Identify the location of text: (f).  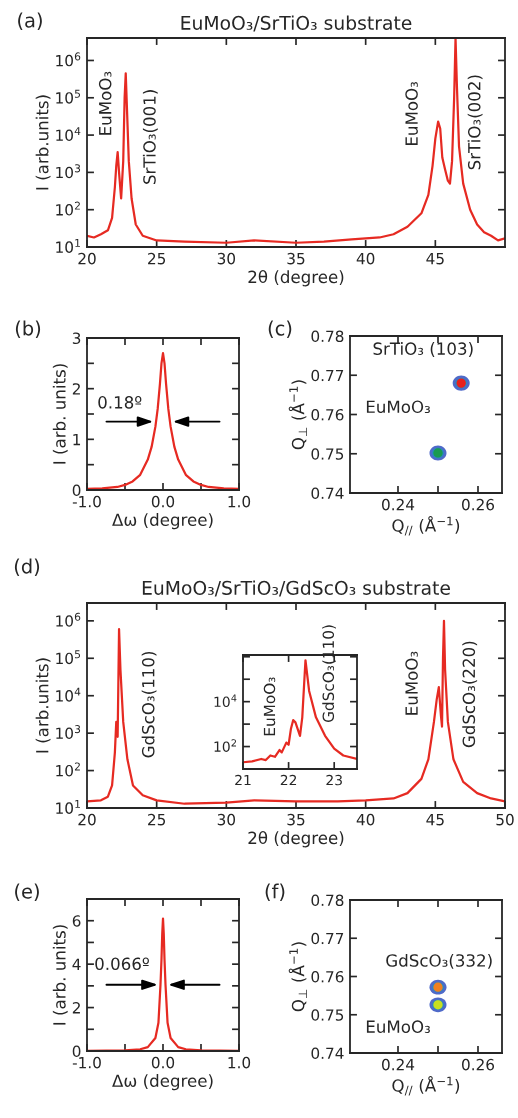
(275, 892).